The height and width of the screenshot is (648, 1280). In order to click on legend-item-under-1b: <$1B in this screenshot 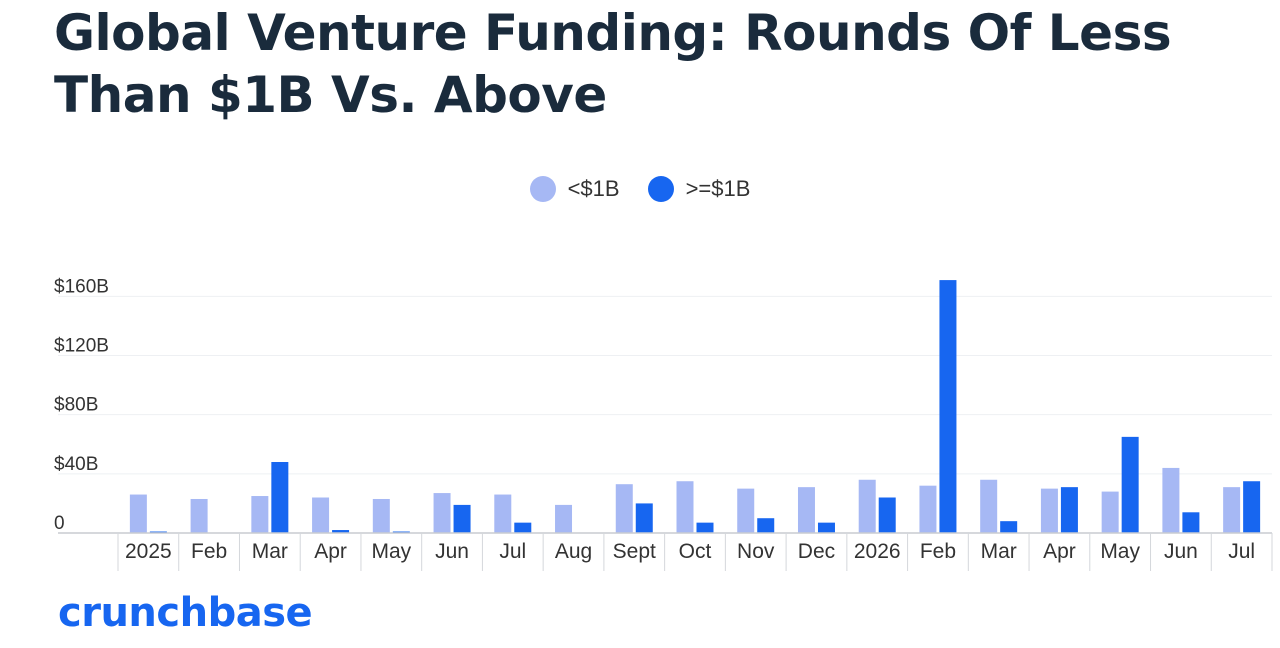, I will do `click(574, 189)`.